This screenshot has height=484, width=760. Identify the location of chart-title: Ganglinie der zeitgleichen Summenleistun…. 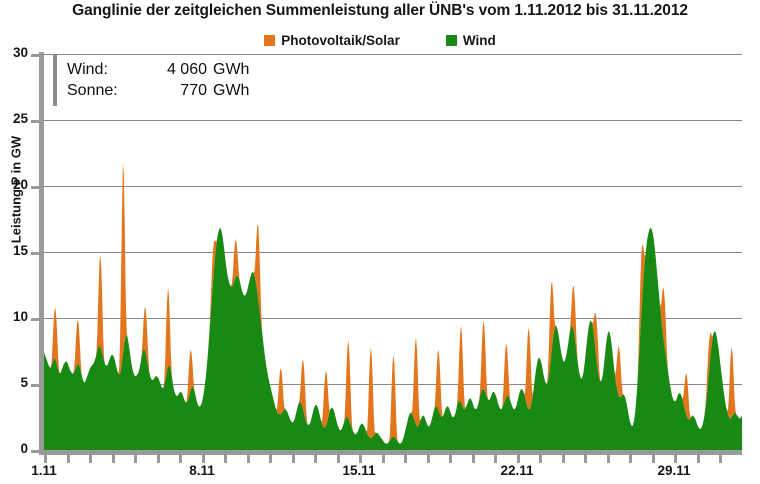
(380, 10).